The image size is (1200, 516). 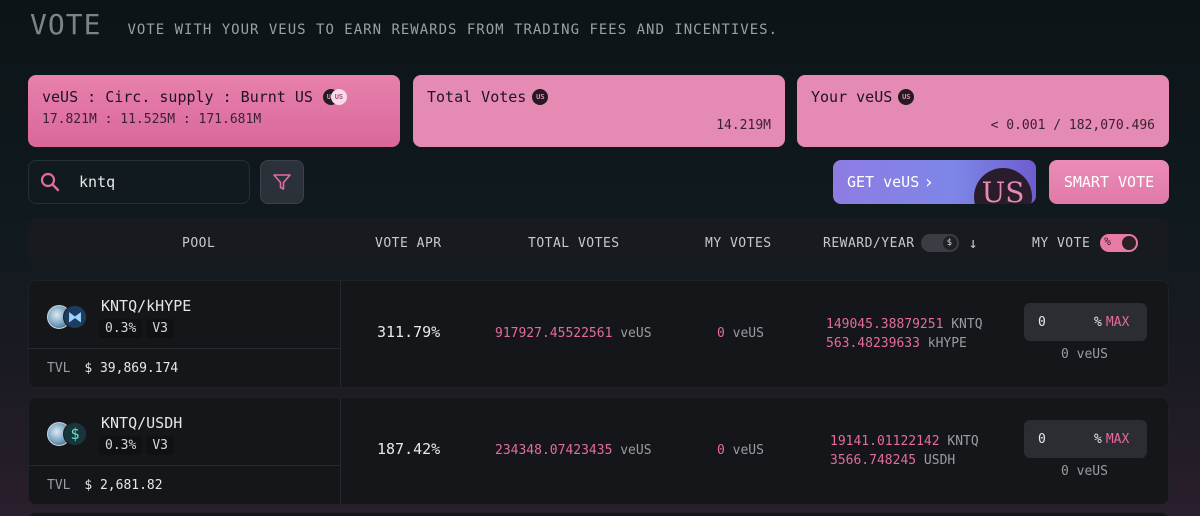 What do you see at coordinates (185, 334) in the screenshot?
I see `pool-cell: ⧓ KNTQ/kHYPE 0.3% V3 TVL $ 39,869.174` at bounding box center [185, 334].